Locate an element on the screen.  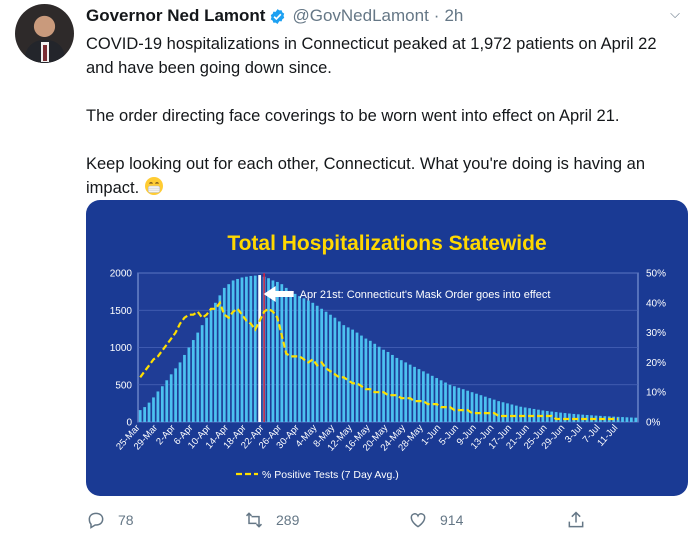
reply-count: 78 is located at coordinates (126, 520).